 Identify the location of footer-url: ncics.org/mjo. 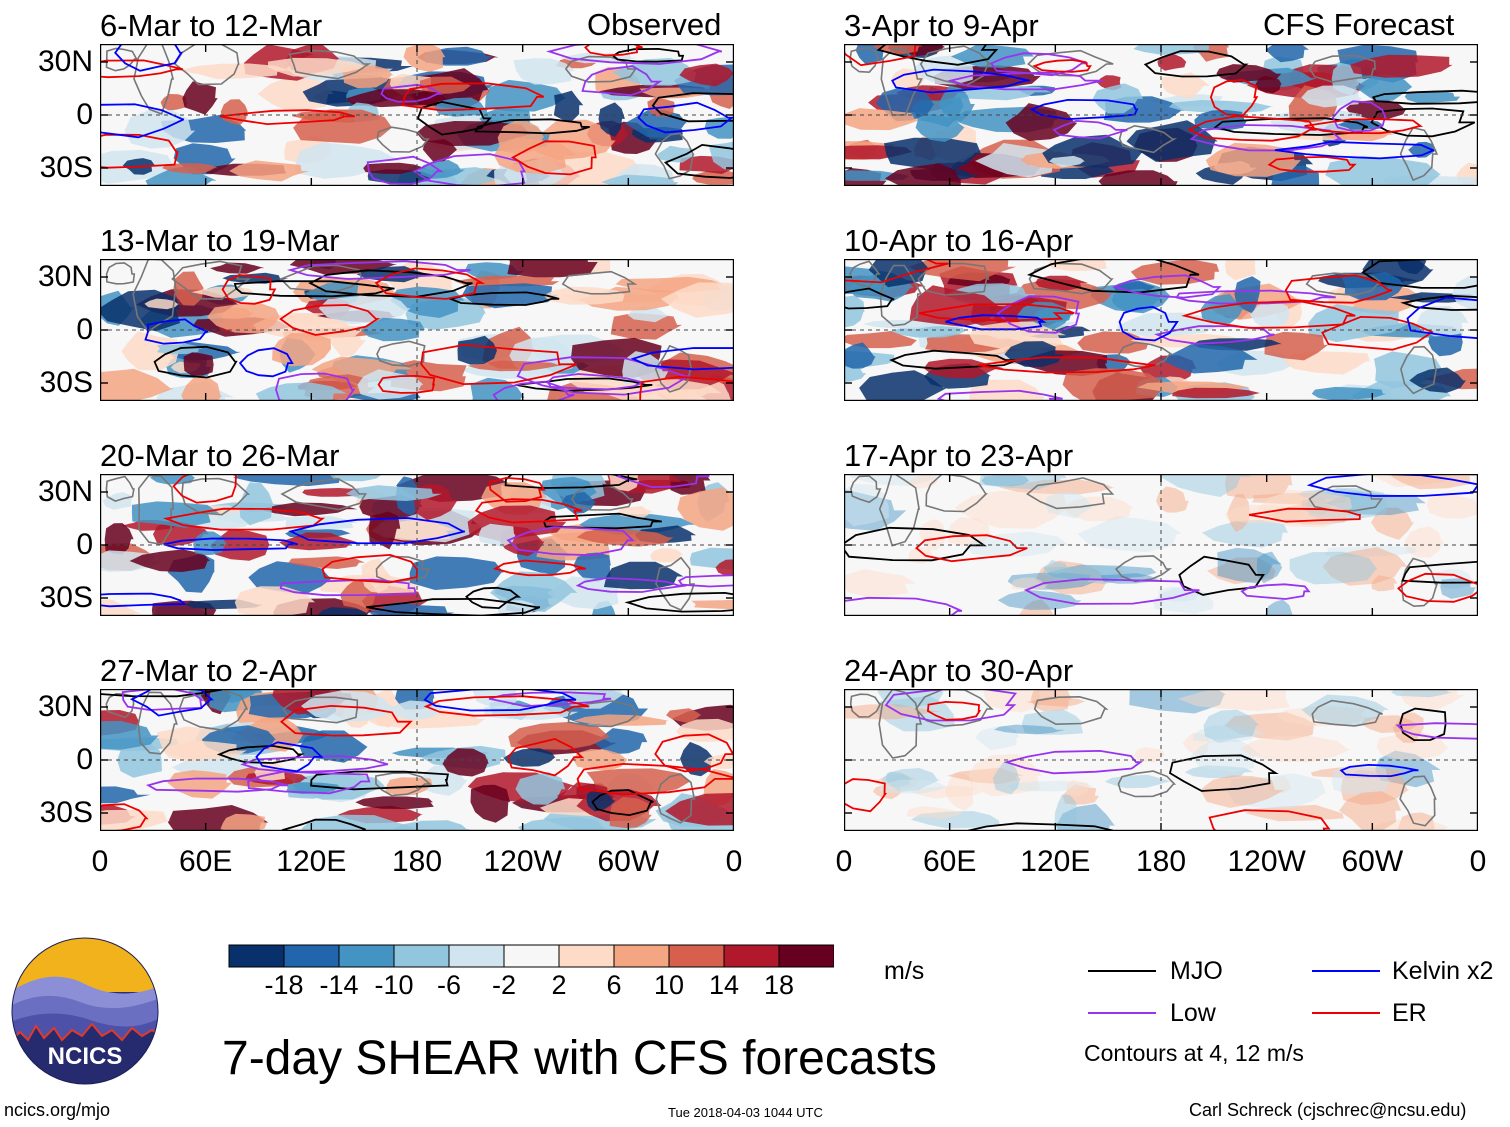
(57, 1110).